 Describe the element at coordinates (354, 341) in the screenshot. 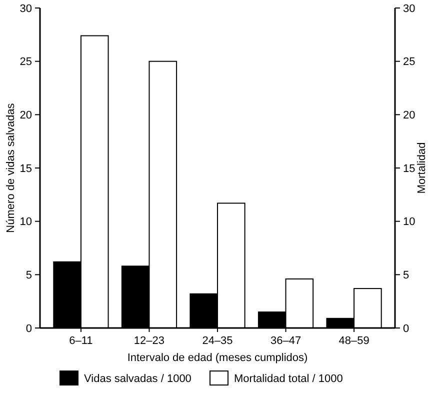

I see `x-tick-label: 48–59` at that location.